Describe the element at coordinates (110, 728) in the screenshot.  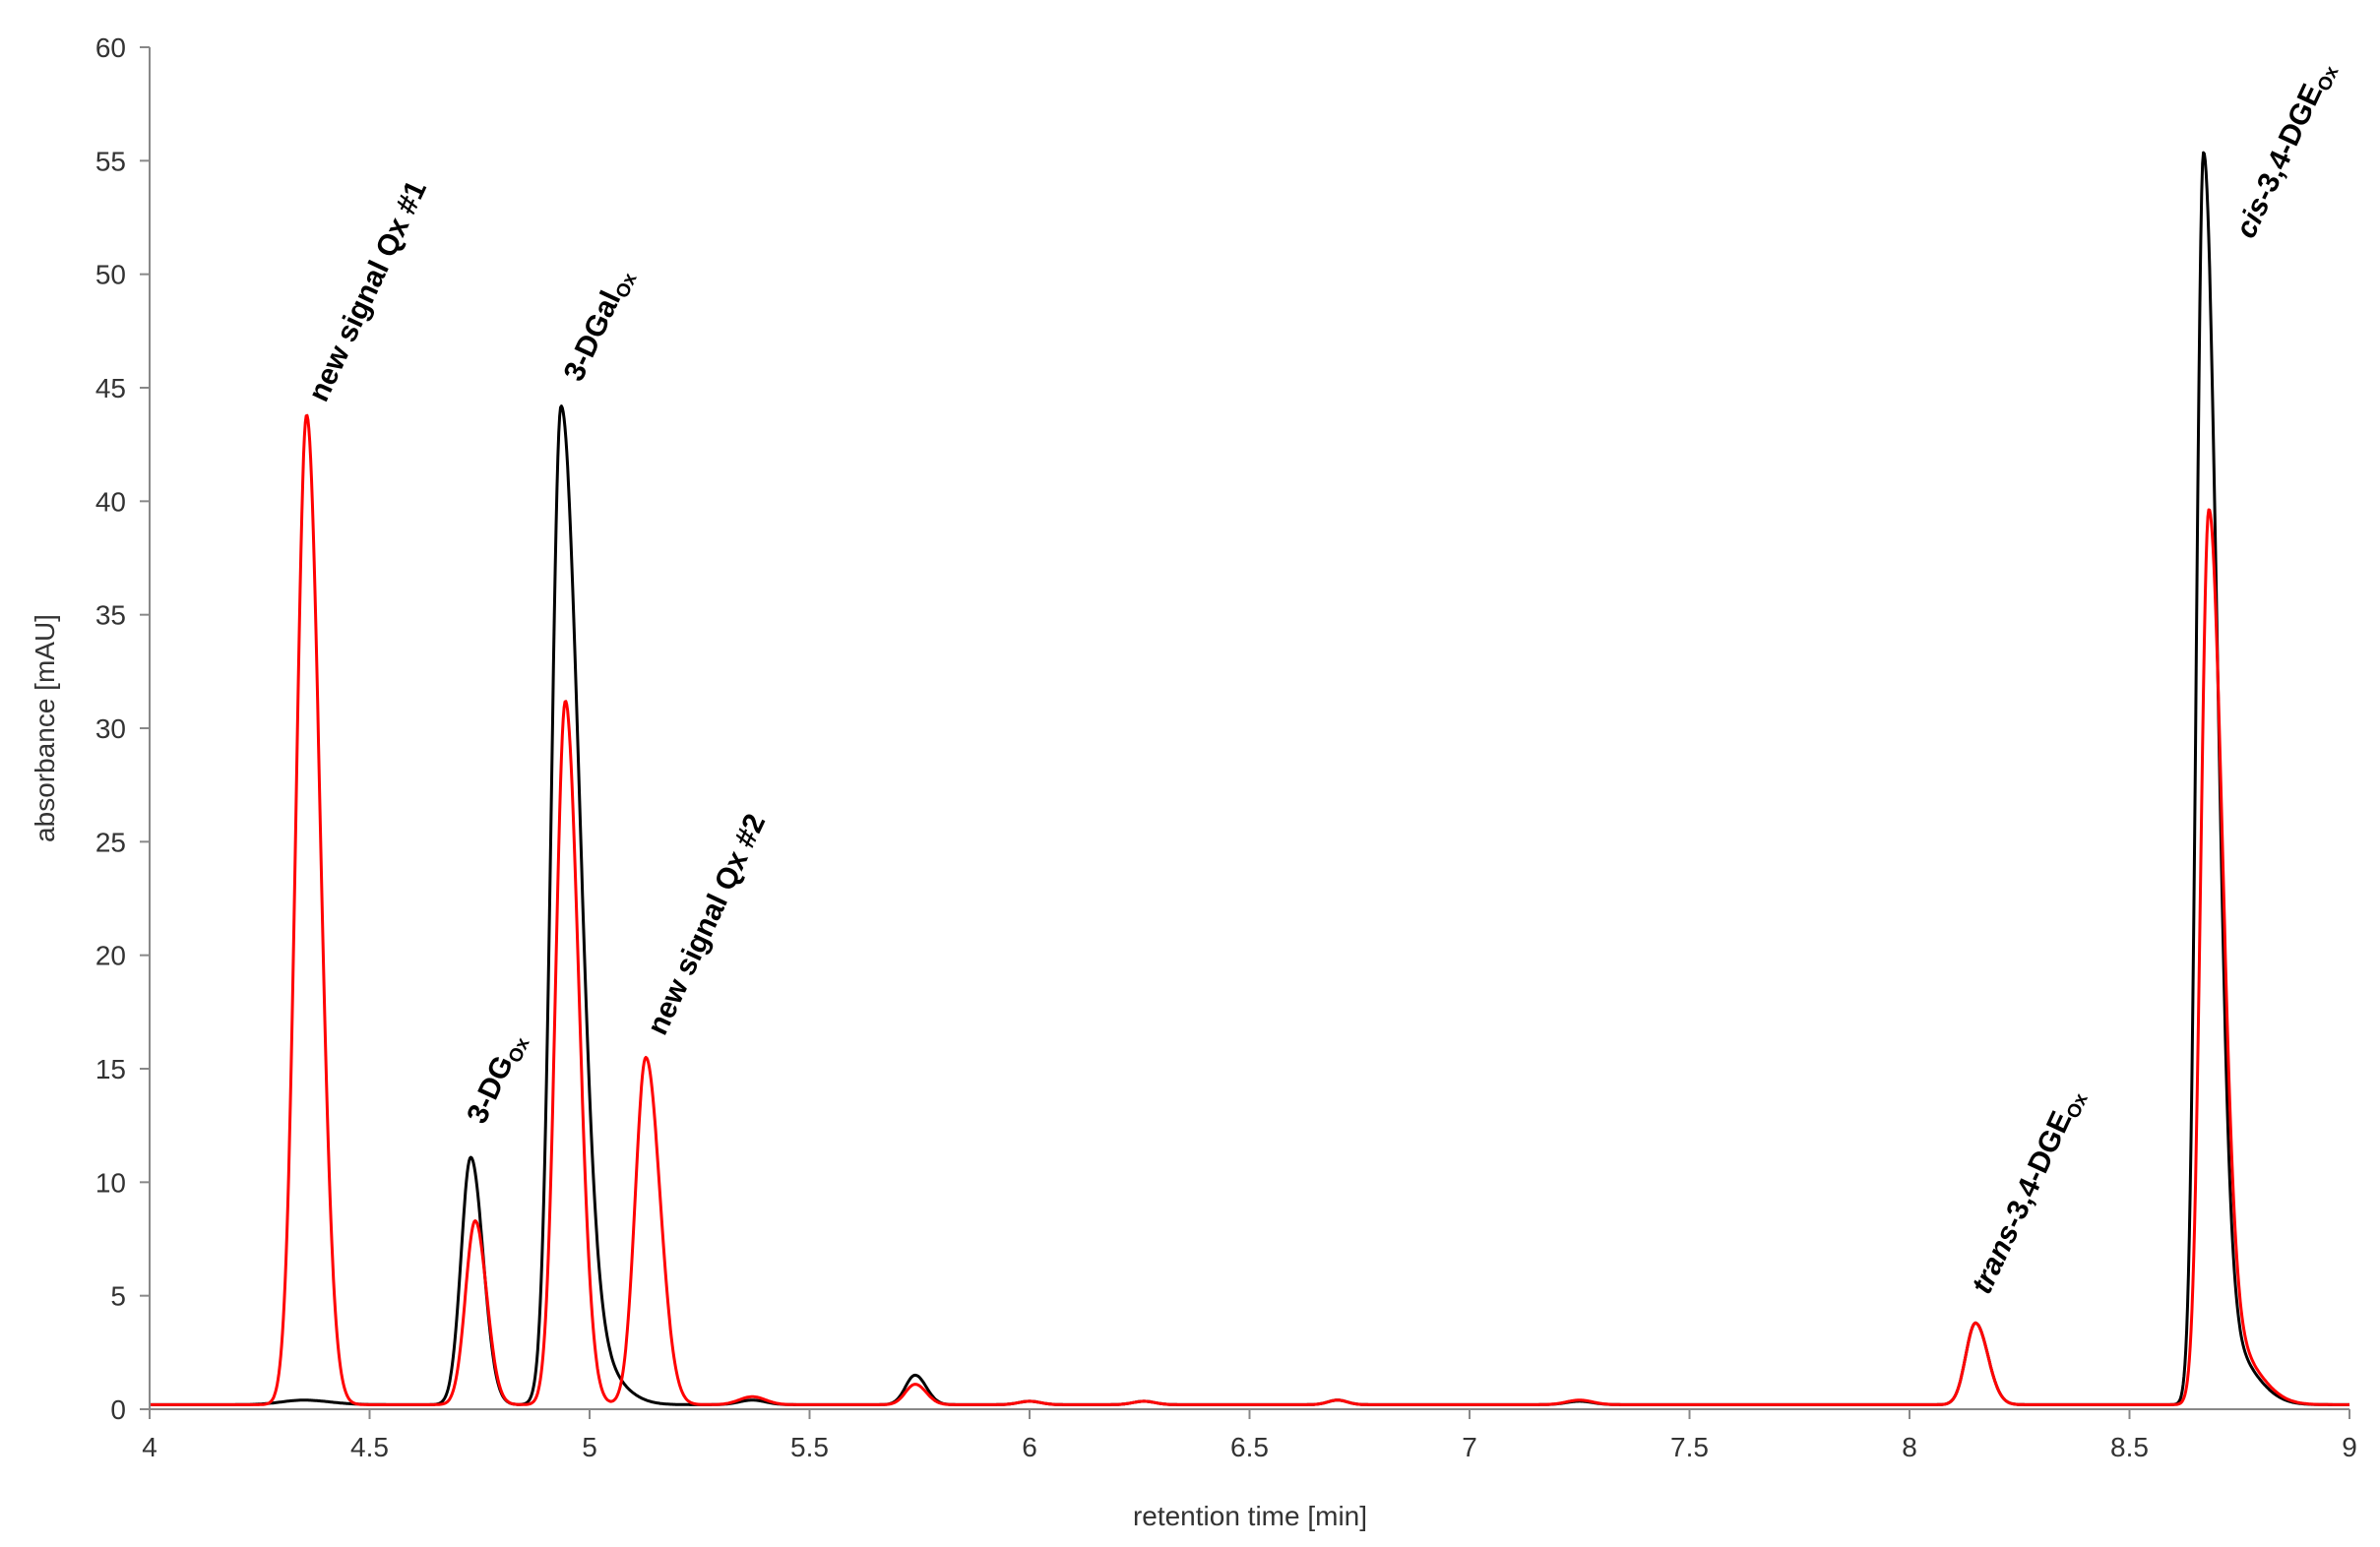
I see `y-tick-label: 30` at that location.